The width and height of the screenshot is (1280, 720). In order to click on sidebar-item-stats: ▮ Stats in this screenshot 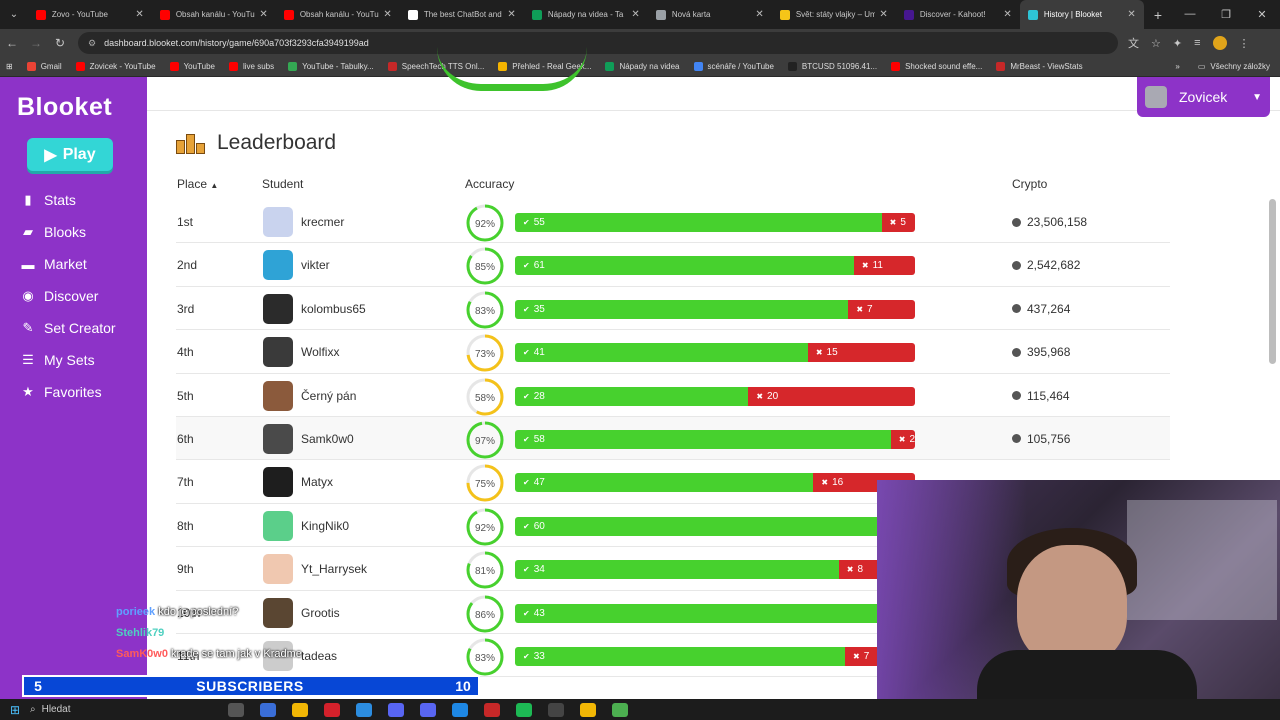, I will do `click(68, 200)`.